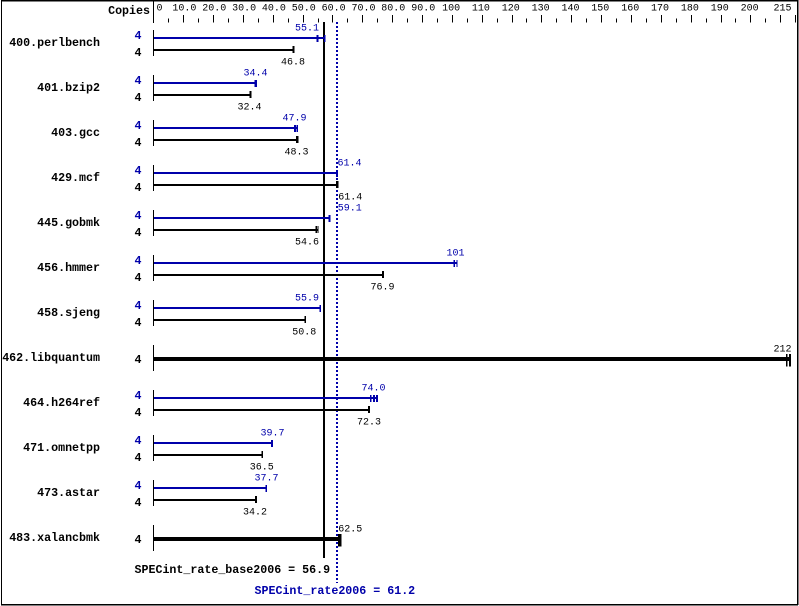 The width and height of the screenshot is (799, 606). What do you see at coordinates (374, 389) in the screenshot?
I see `svg-text: 74.0` at bounding box center [374, 389].